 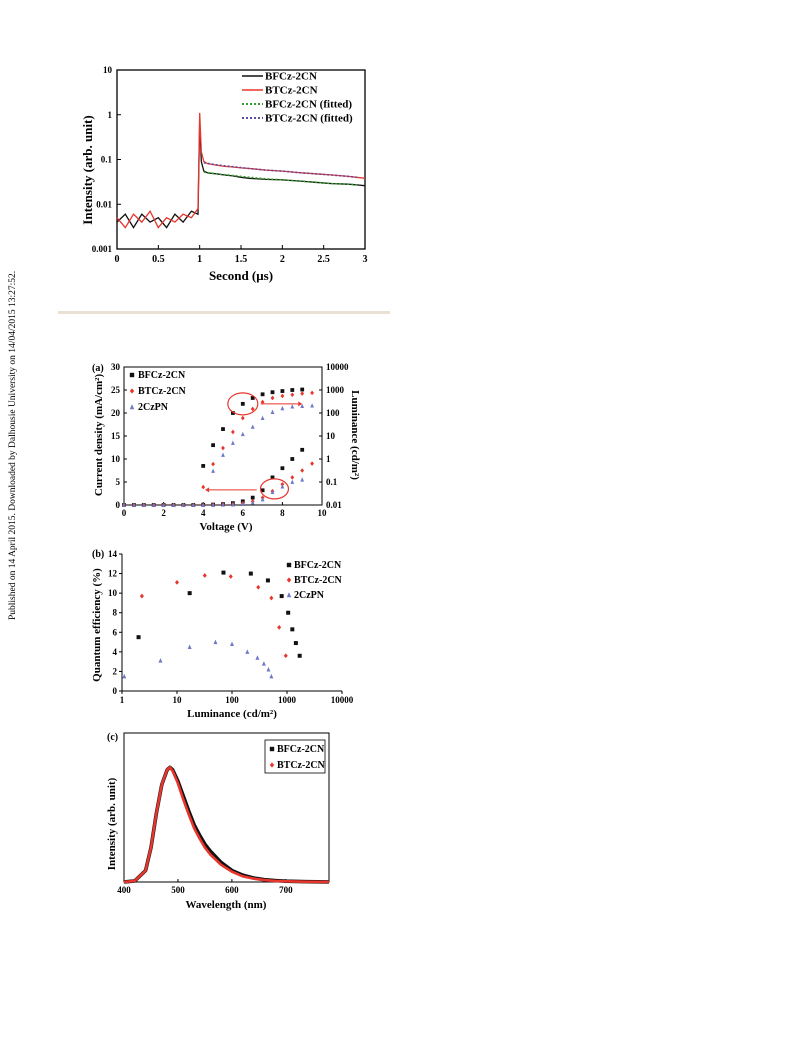 What do you see at coordinates (115, 671) in the screenshot?
I see `y-tick-label: 2` at bounding box center [115, 671].